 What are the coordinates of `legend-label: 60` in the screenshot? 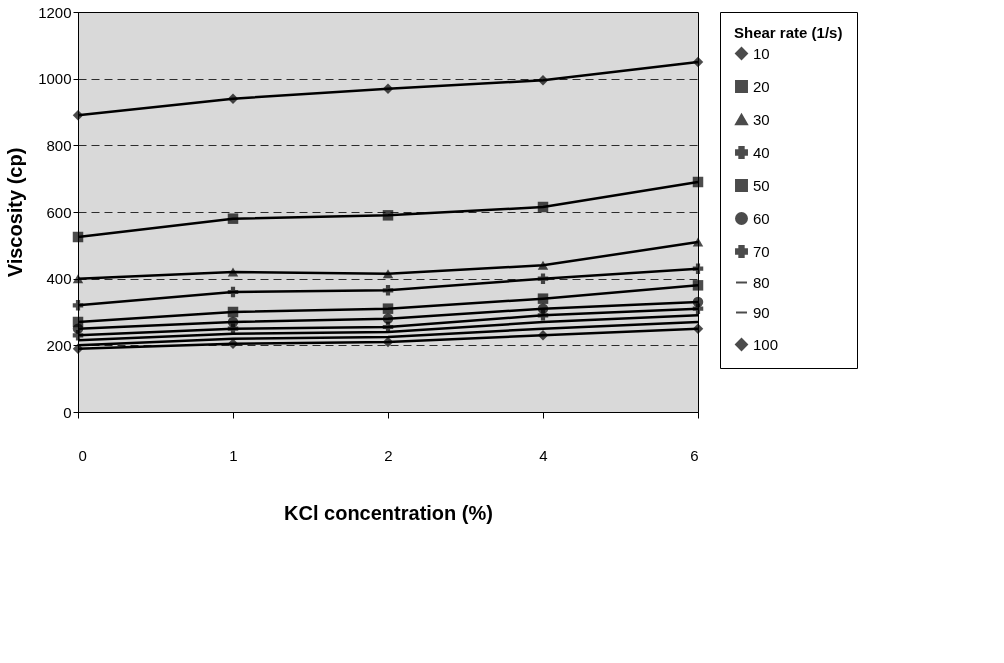 It's located at (761, 218).